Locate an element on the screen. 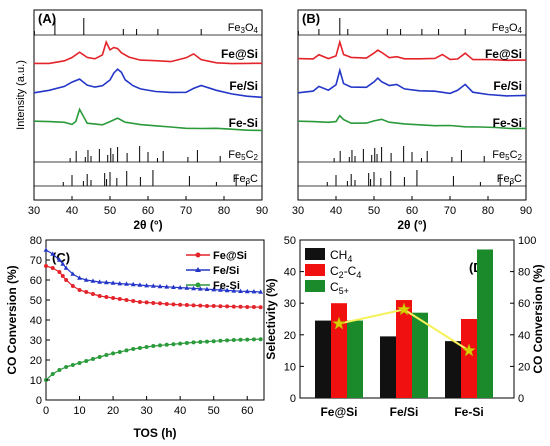 Image resolution: width=550 pixels, height=446 pixels. y2-tick-label: 100 is located at coordinates (527, 241).